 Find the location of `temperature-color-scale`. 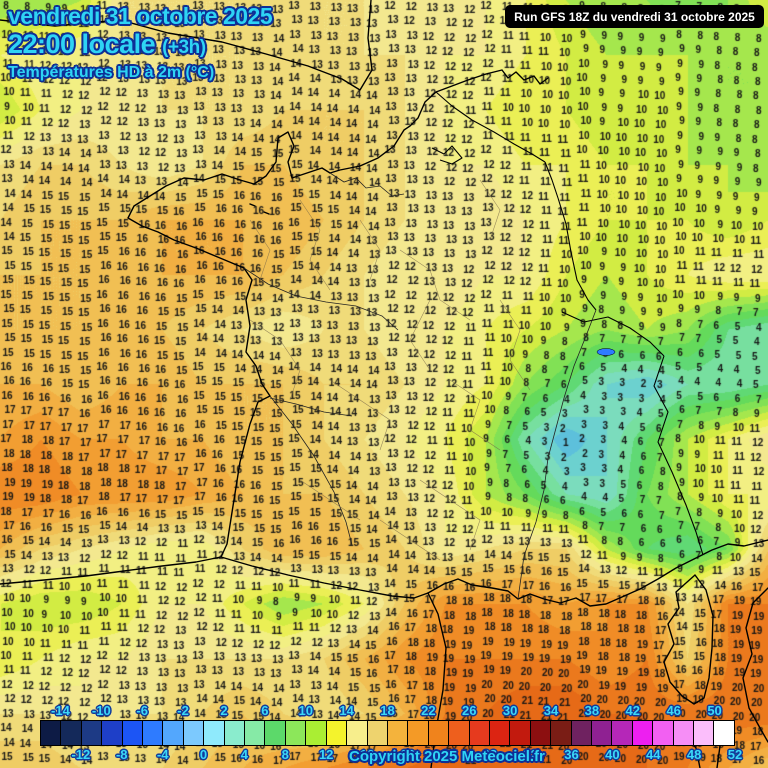

temperature-color-scale is located at coordinates (387, 733).